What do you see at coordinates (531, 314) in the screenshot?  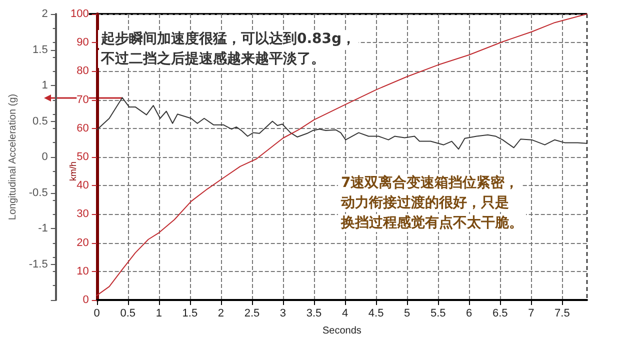 I see `x-tick-label: 7` at bounding box center [531, 314].